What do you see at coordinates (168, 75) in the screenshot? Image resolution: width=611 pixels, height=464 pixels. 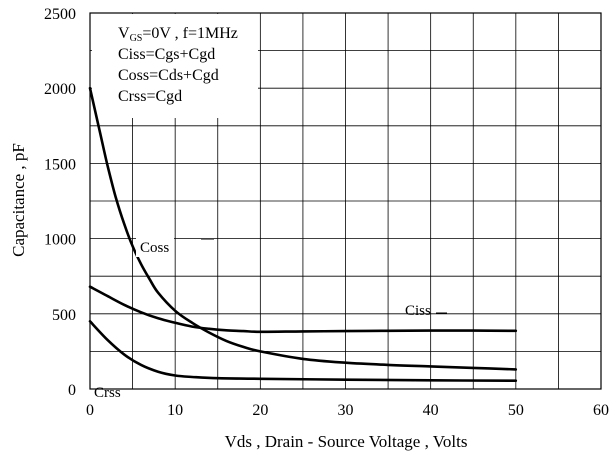 I see `legend-line-coss: Coss=Cds+Cgd` at bounding box center [168, 75].